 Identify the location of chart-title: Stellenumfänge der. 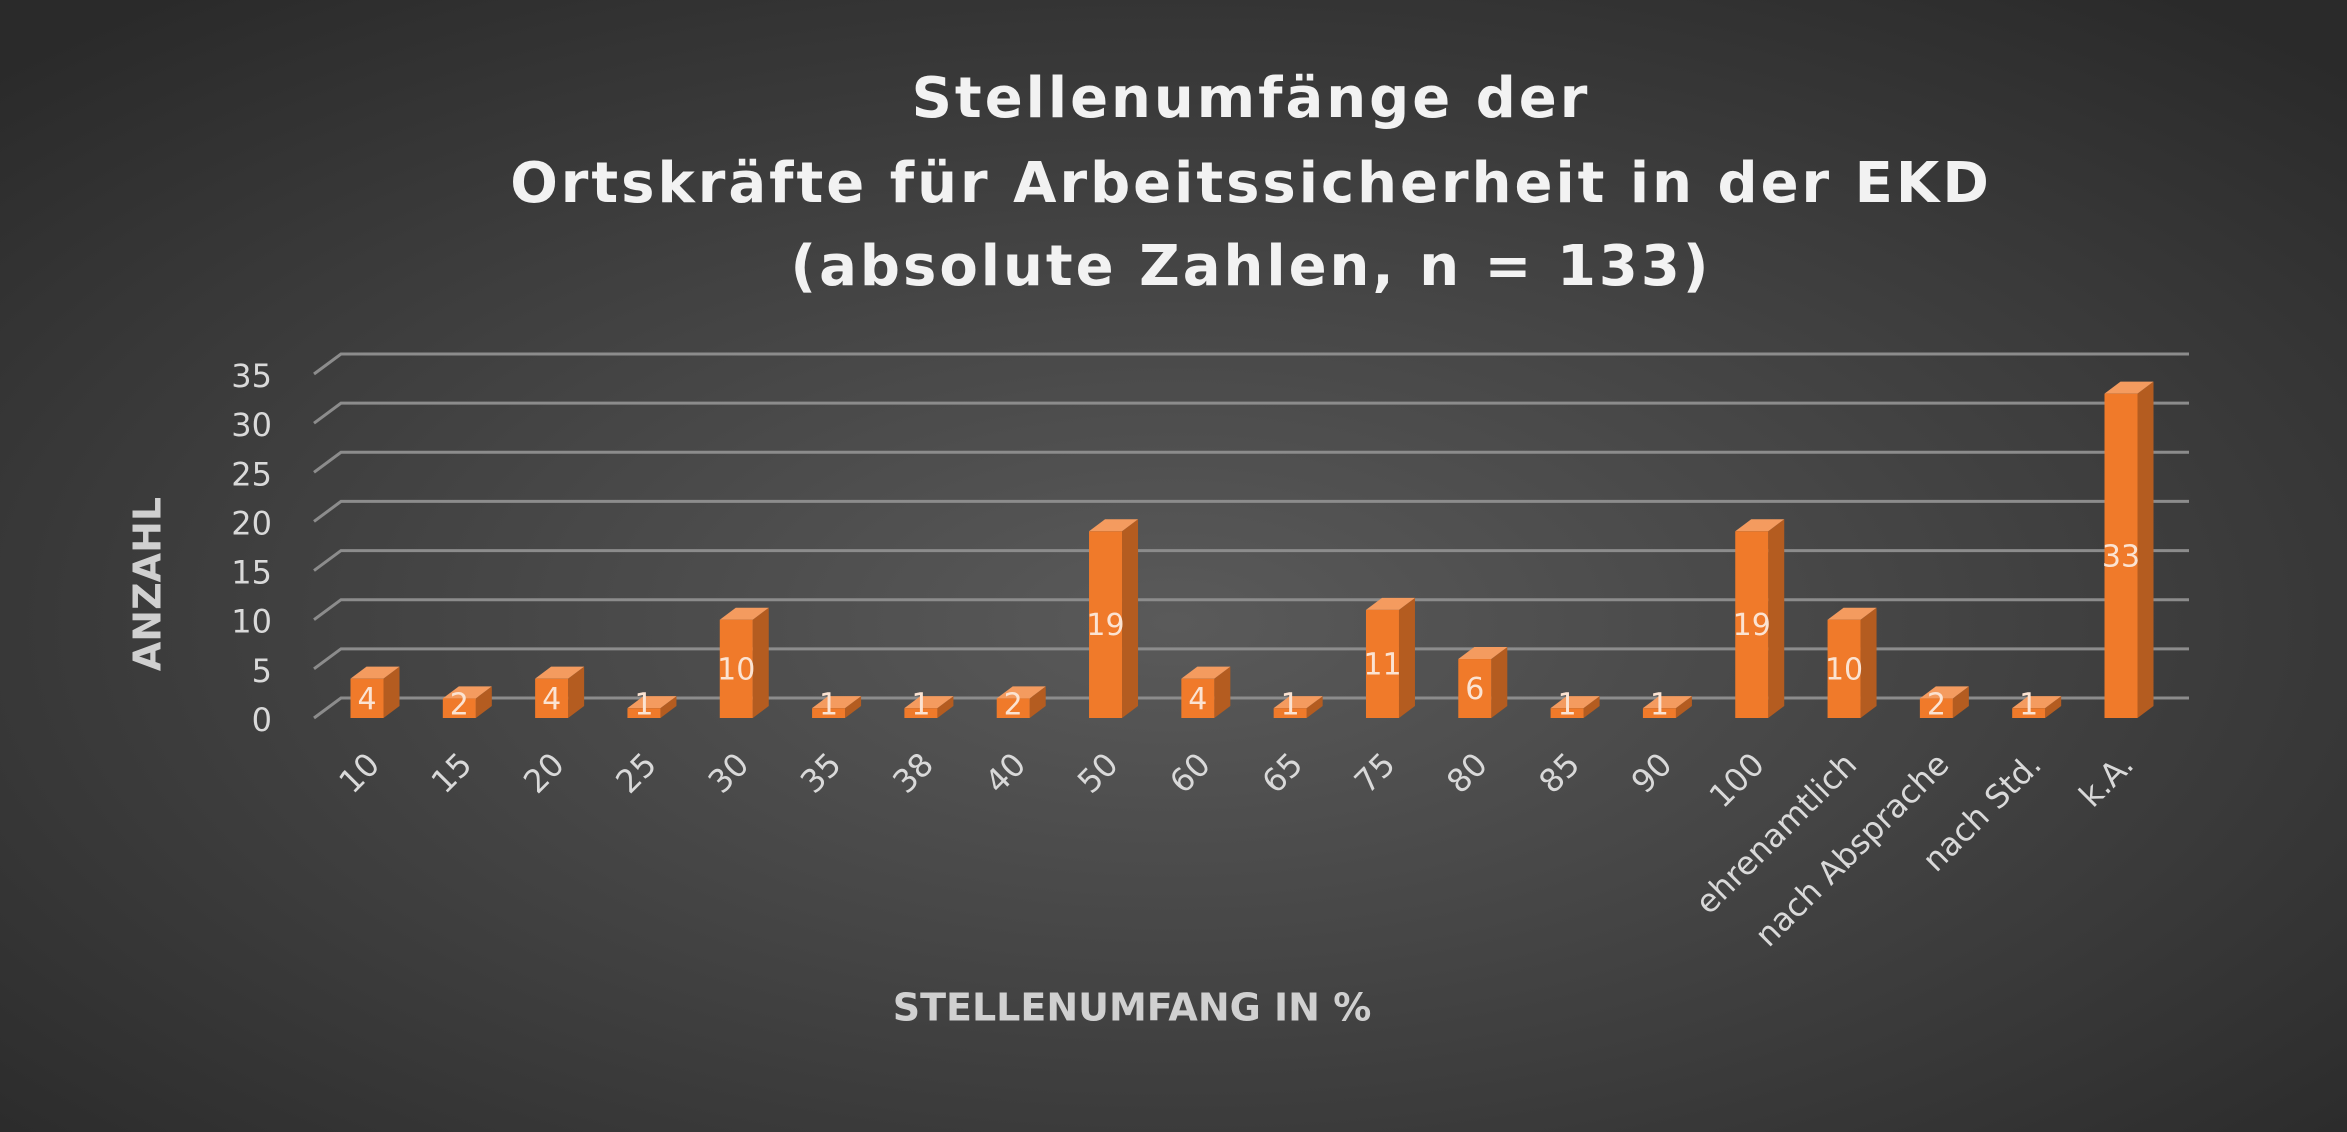
(1251, 98).